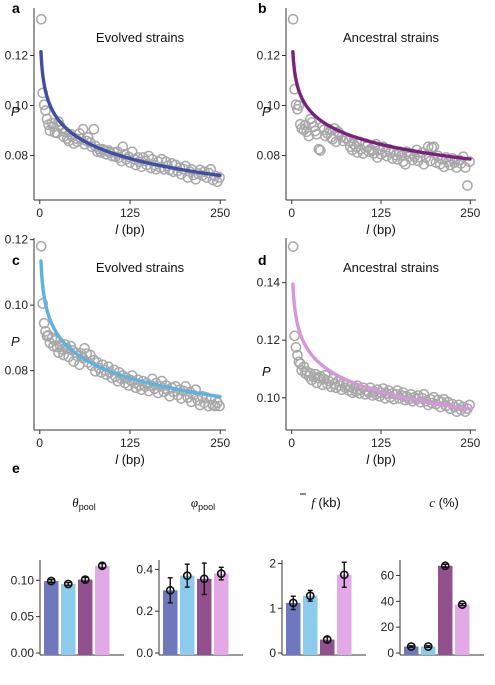  What do you see at coordinates (388, 576) in the screenshot?
I see `y-tick-label: 60` at bounding box center [388, 576].